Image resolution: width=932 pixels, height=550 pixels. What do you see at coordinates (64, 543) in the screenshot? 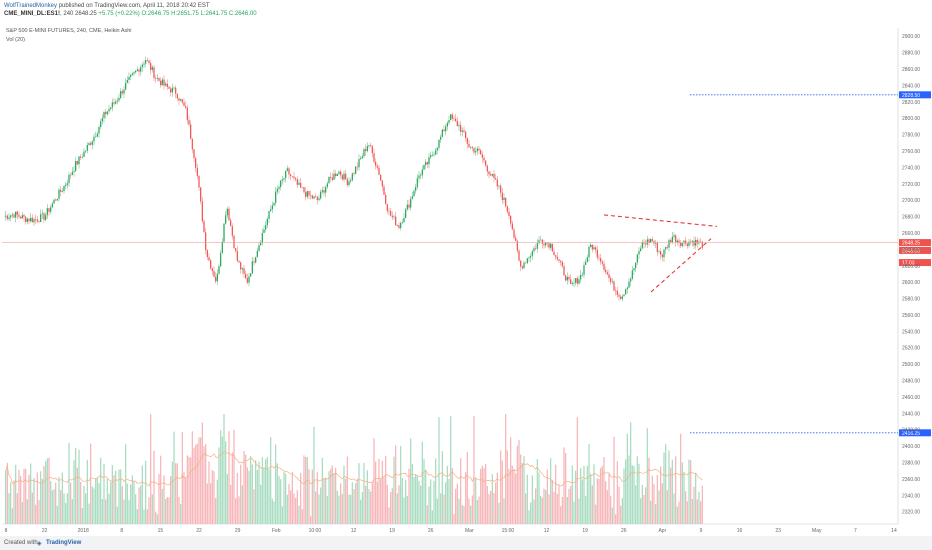
I see `brand-name: TradingView` at bounding box center [64, 543].